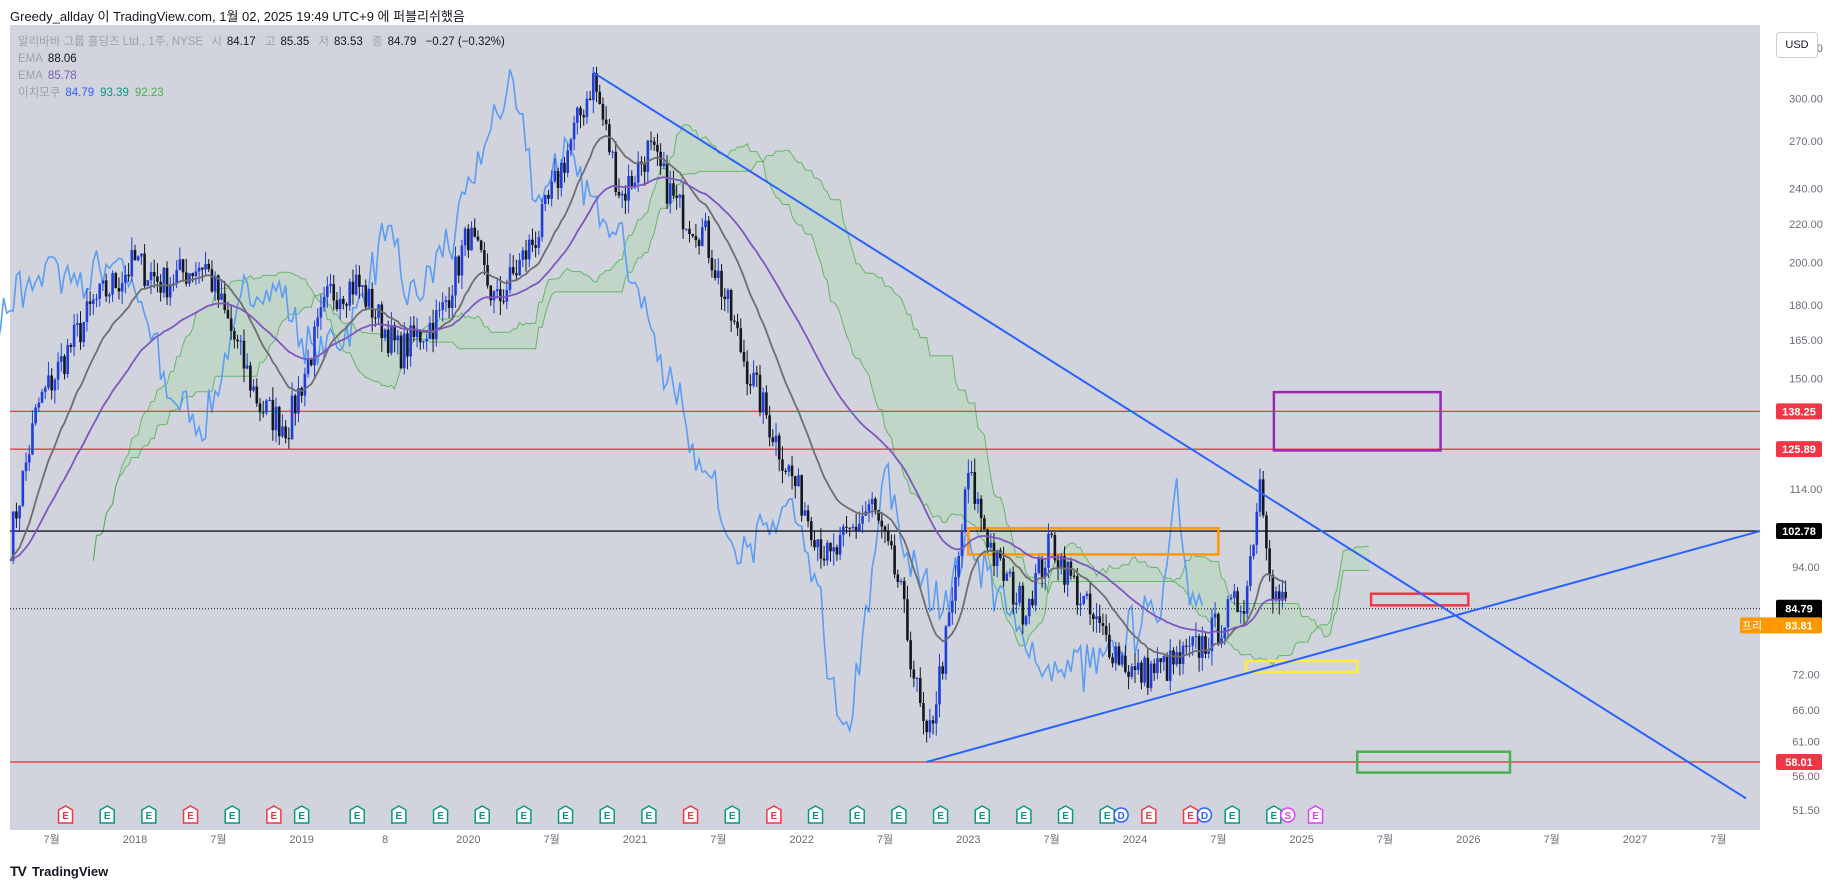 The width and height of the screenshot is (1835, 891). Describe the element at coordinates (1552, 839) in the screenshot. I see `x-tick-label: 7월` at that location.